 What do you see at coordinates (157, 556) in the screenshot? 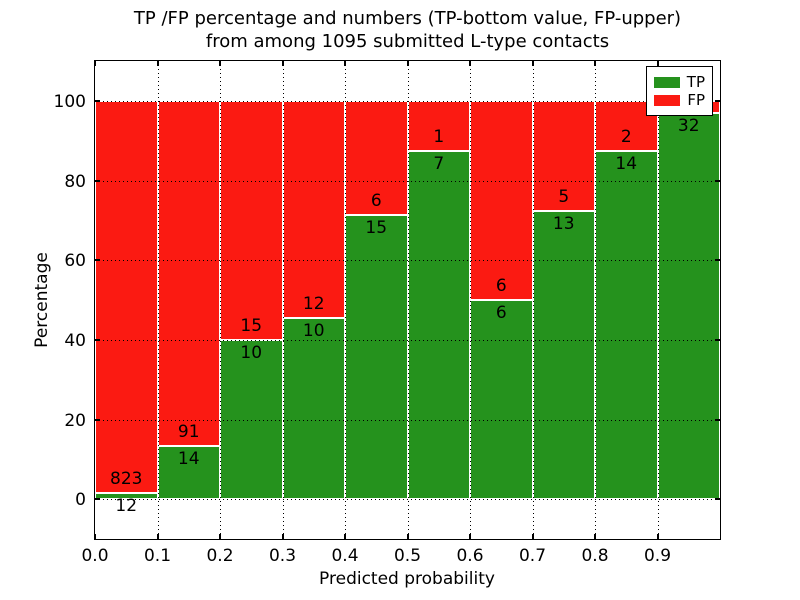
I see `x-tick-label: 0.1` at bounding box center [157, 556].